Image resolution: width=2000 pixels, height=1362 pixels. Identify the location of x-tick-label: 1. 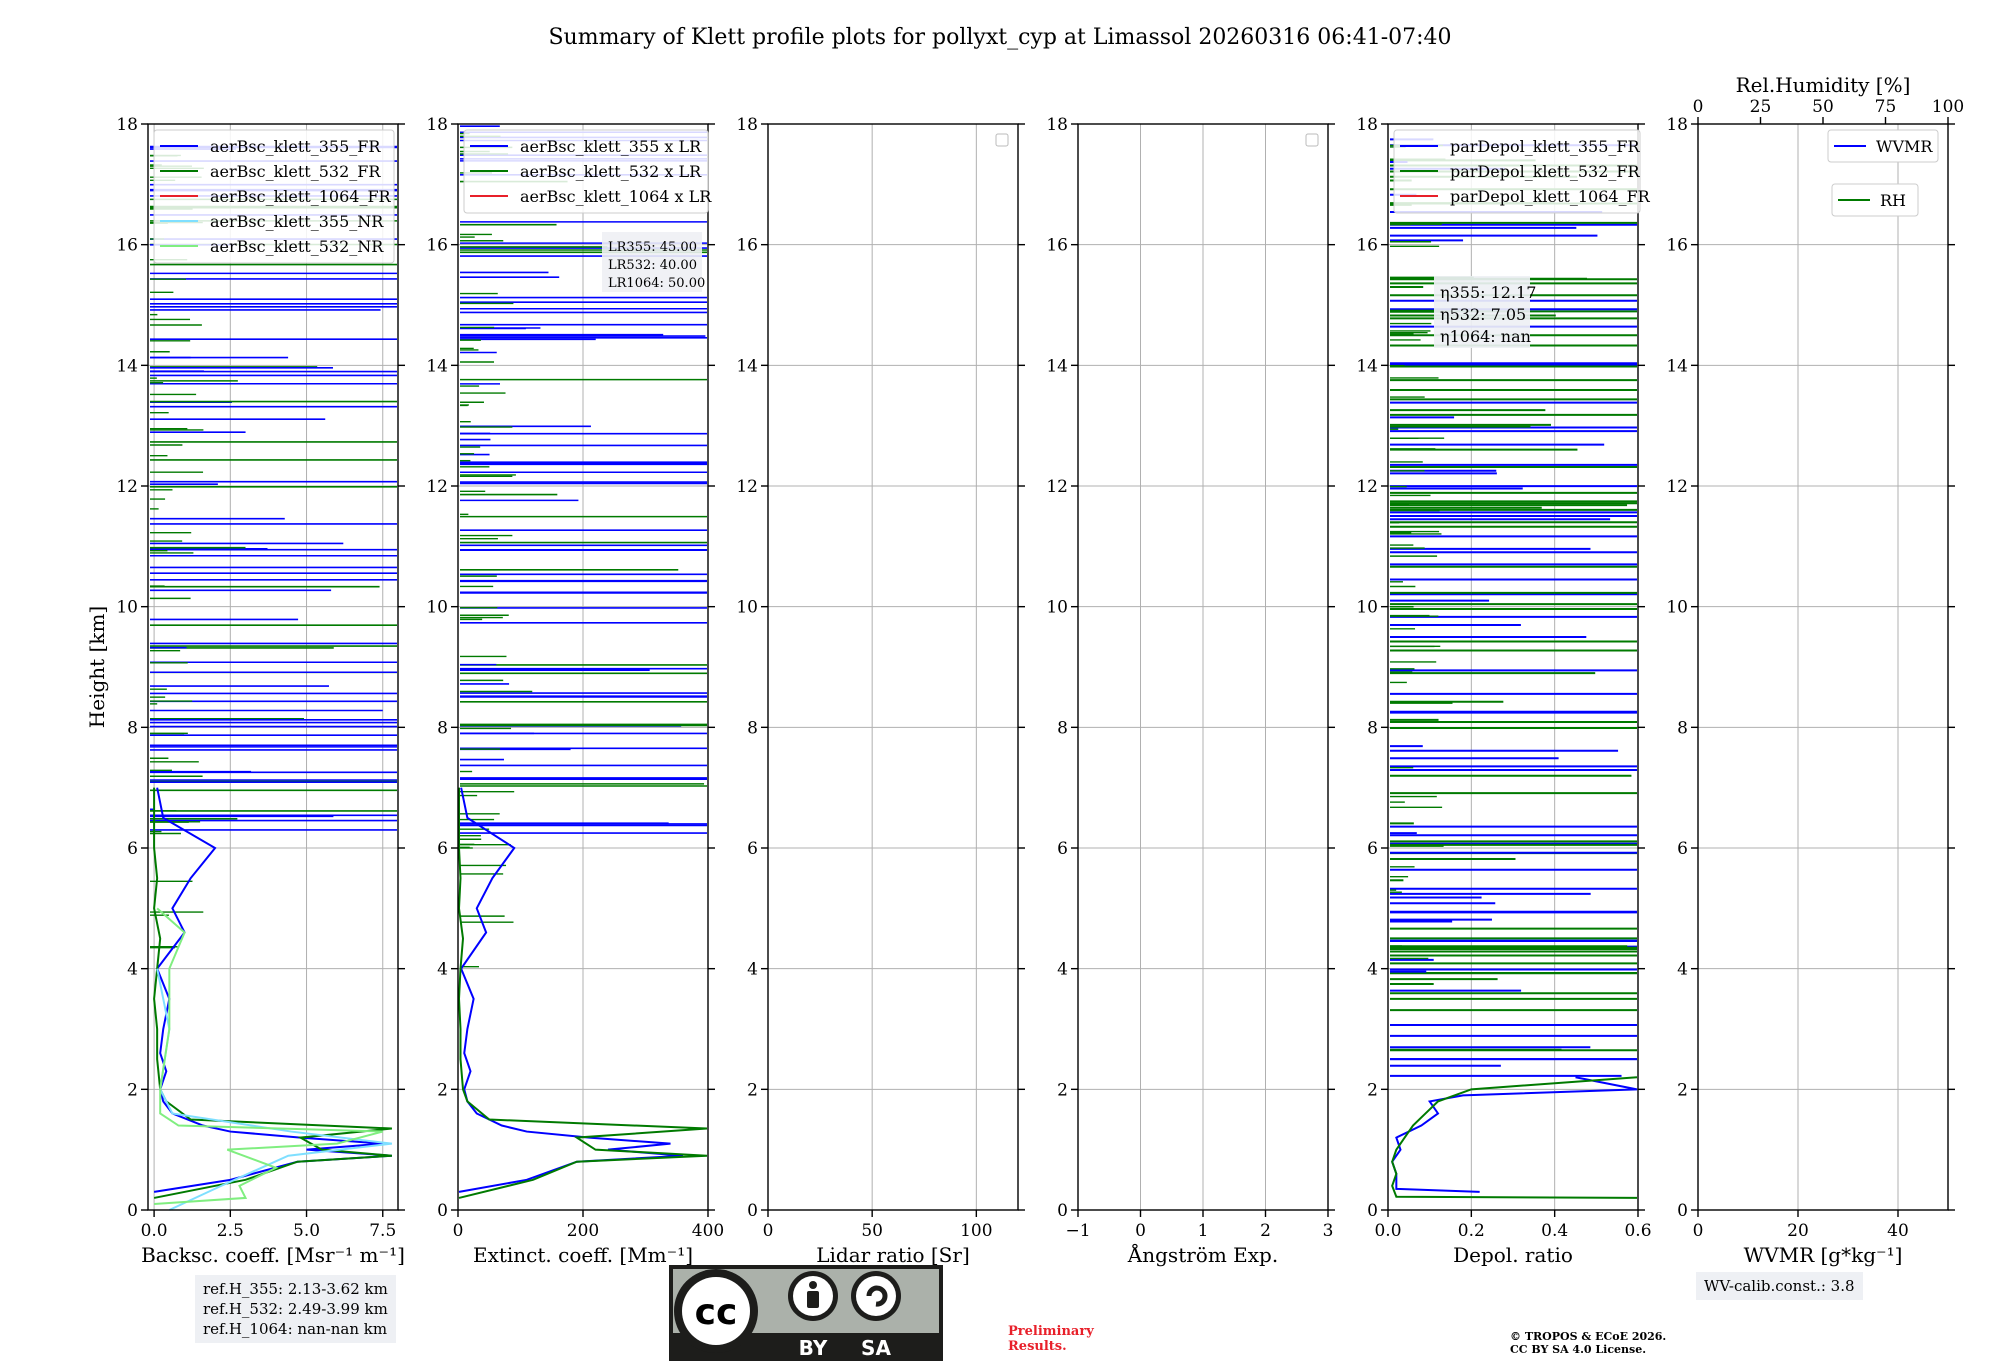
(1203, 1231).